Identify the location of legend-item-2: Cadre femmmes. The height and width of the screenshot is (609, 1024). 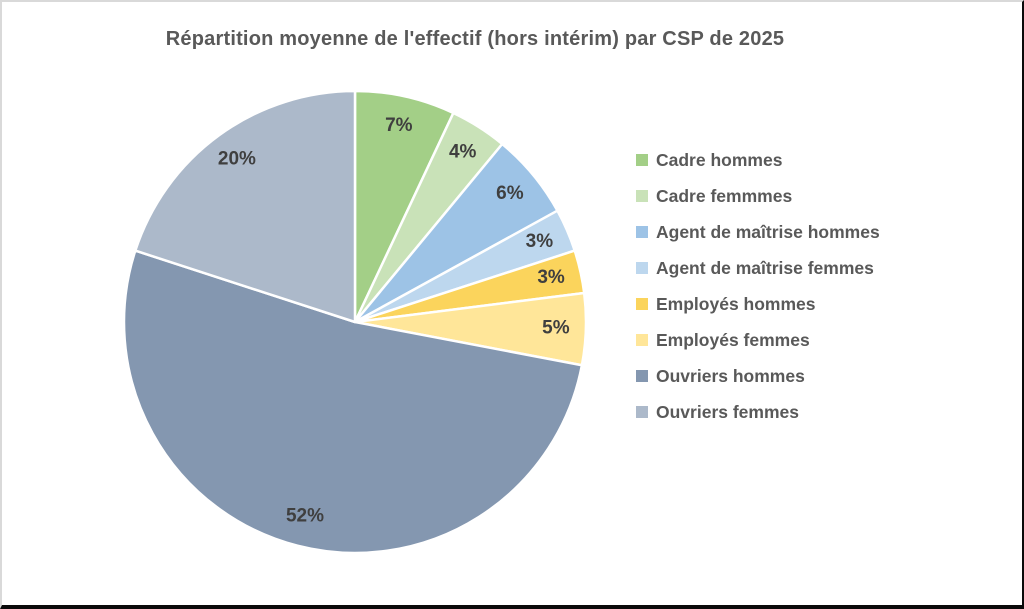
(758, 196).